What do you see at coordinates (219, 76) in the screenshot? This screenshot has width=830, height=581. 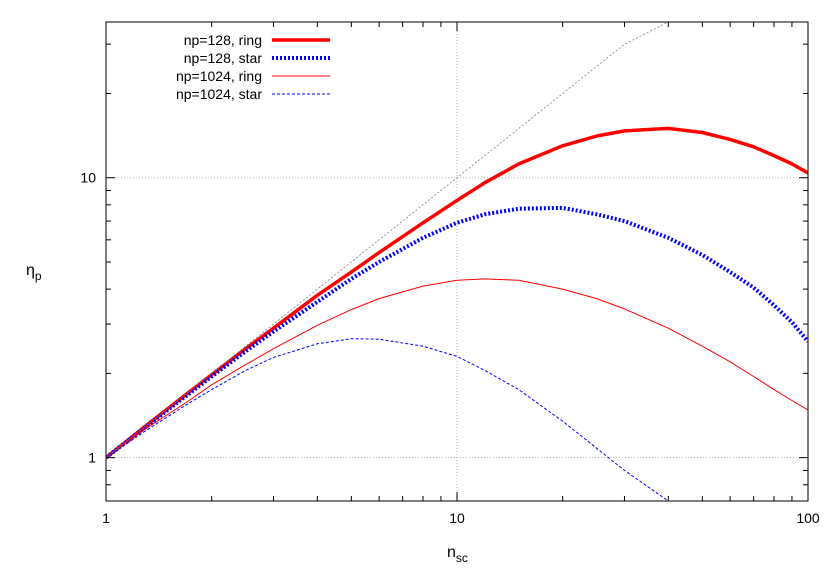 I see `legend-label: np=1024, ring` at bounding box center [219, 76].